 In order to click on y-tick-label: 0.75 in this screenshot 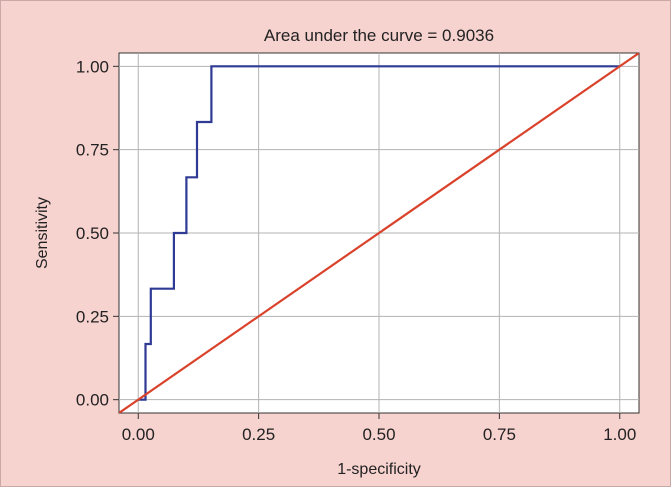, I will do `click(92, 150)`.